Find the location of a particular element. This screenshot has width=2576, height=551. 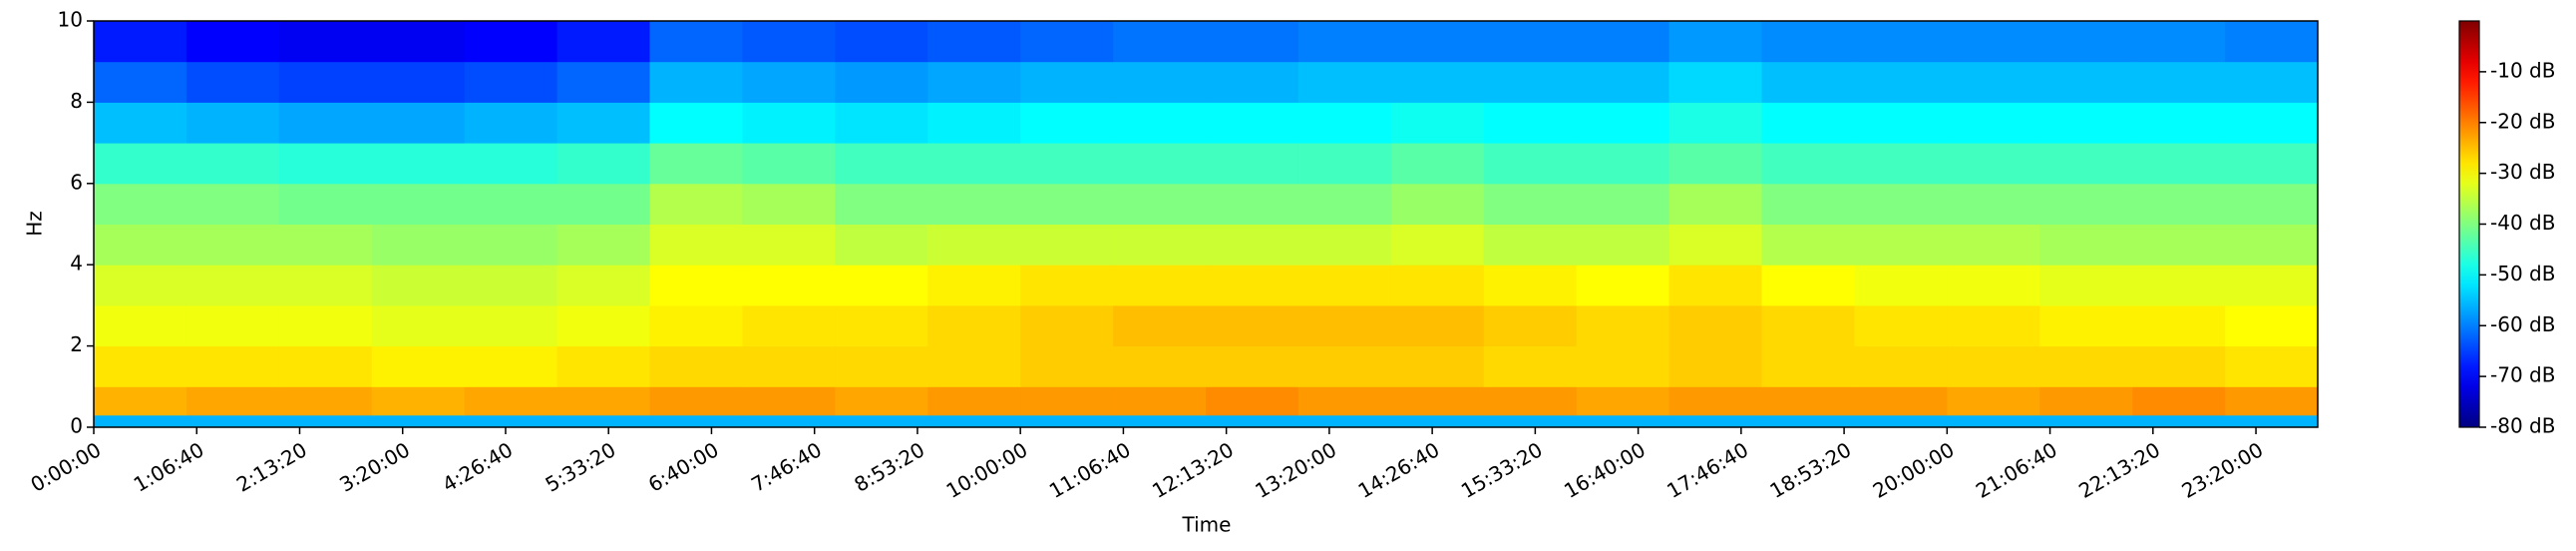

x-tick-label: 22:13:20 is located at coordinates (2119, 470).